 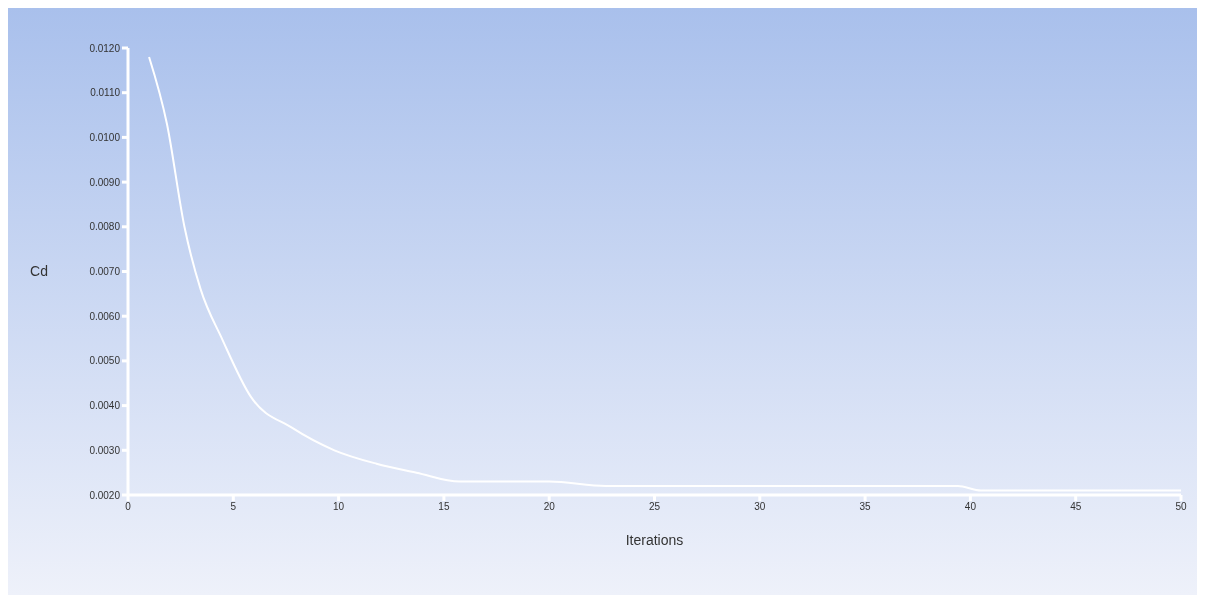 I want to click on x-tick-label: 0, so click(x=128, y=507).